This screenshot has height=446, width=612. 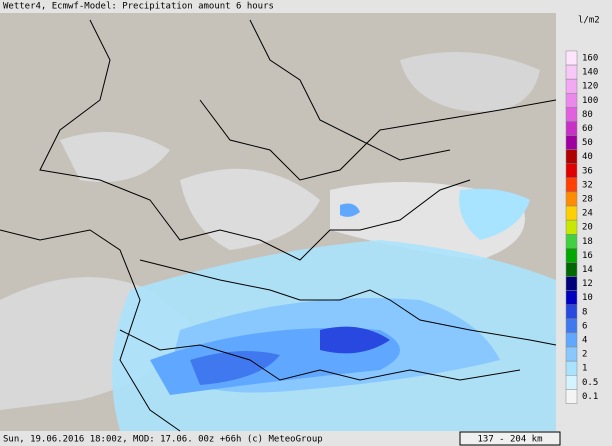 What do you see at coordinates (587, 228) in the screenshot?
I see `legend-label: 20` at bounding box center [587, 228].